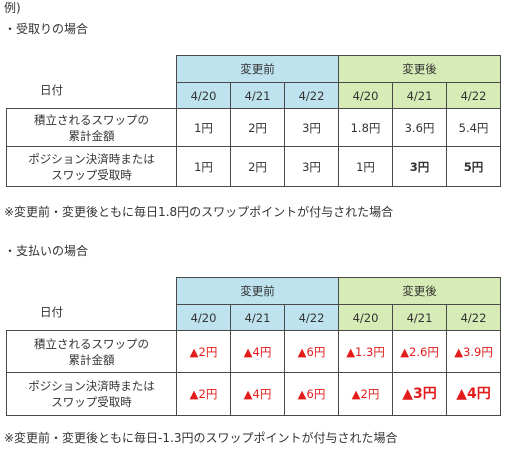 Image resolution: width=513 pixels, height=450 pixels. Describe the element at coordinates (474, 127) in the screenshot. I see `value-cell: 5.4円` at that location.